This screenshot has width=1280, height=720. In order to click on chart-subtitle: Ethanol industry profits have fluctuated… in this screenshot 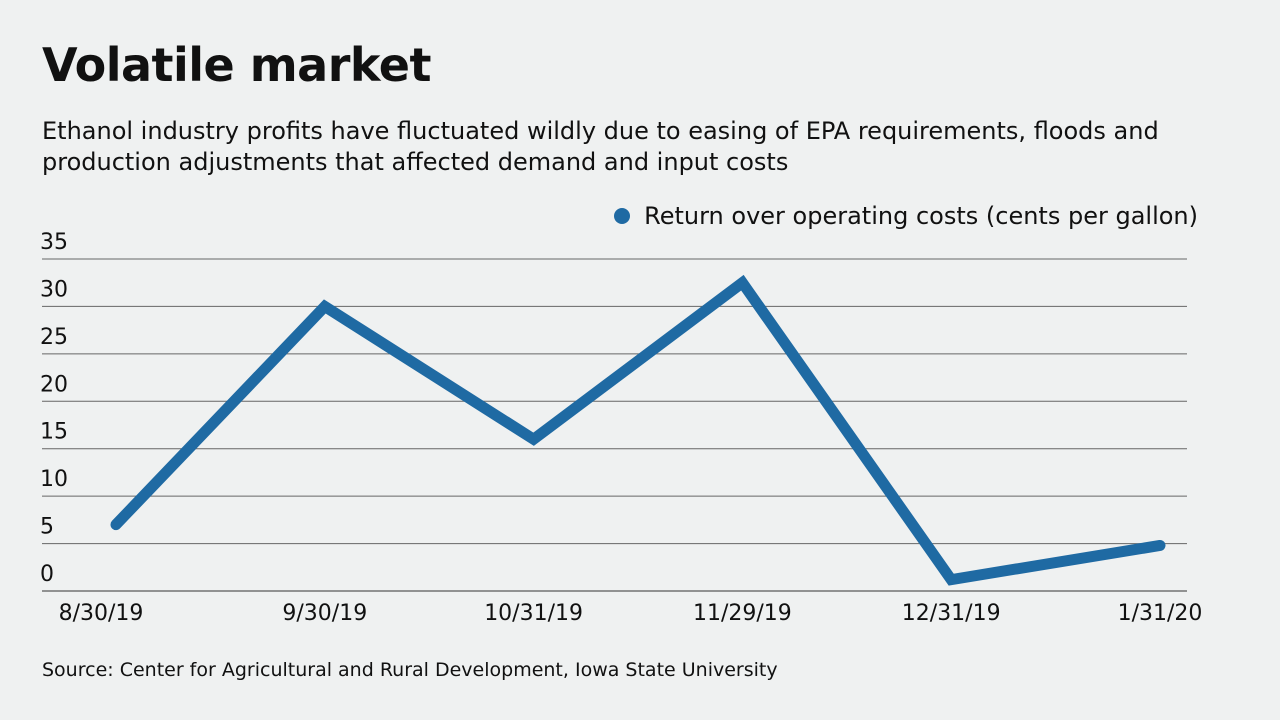, I will do `click(600, 146)`.